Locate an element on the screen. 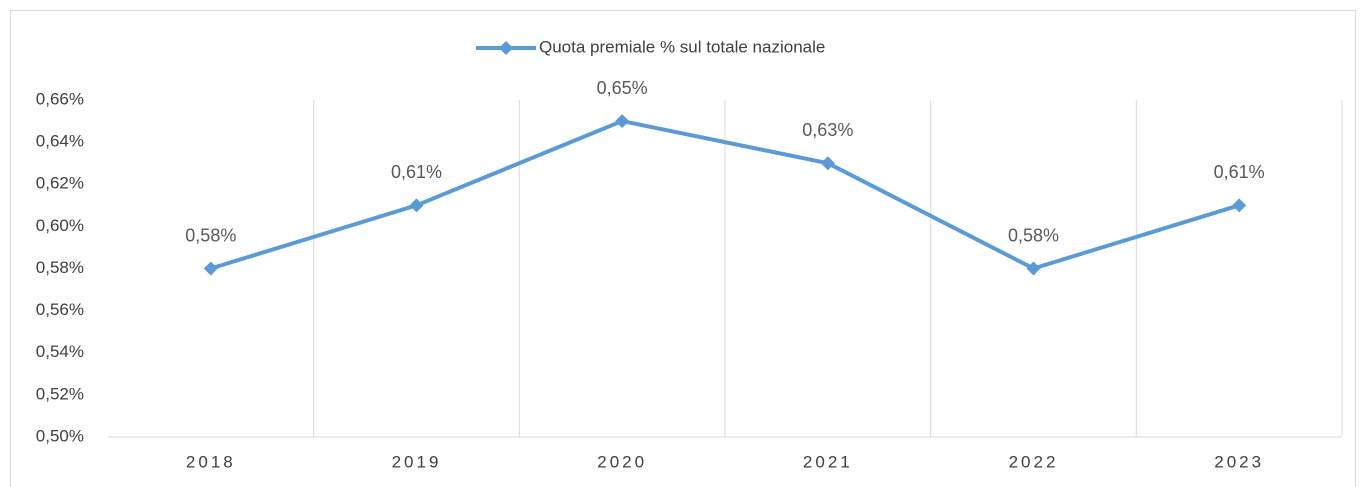  y-tick-label: 0,52% is located at coordinates (60, 393).